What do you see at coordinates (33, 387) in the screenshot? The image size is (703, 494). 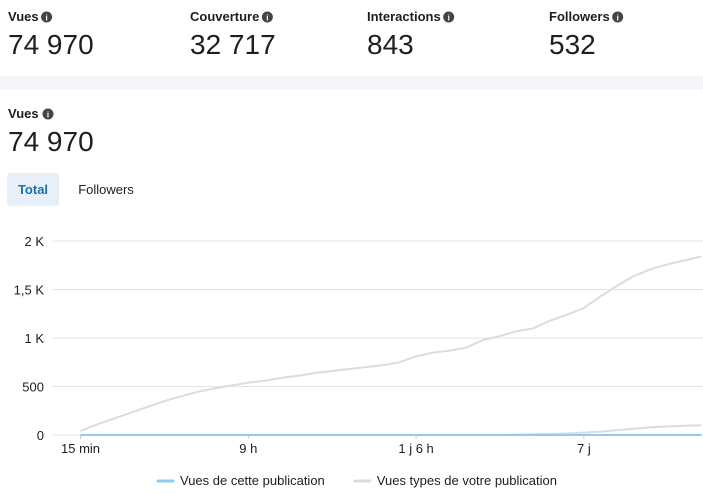 I see `y-tick-label: 500` at bounding box center [33, 387].